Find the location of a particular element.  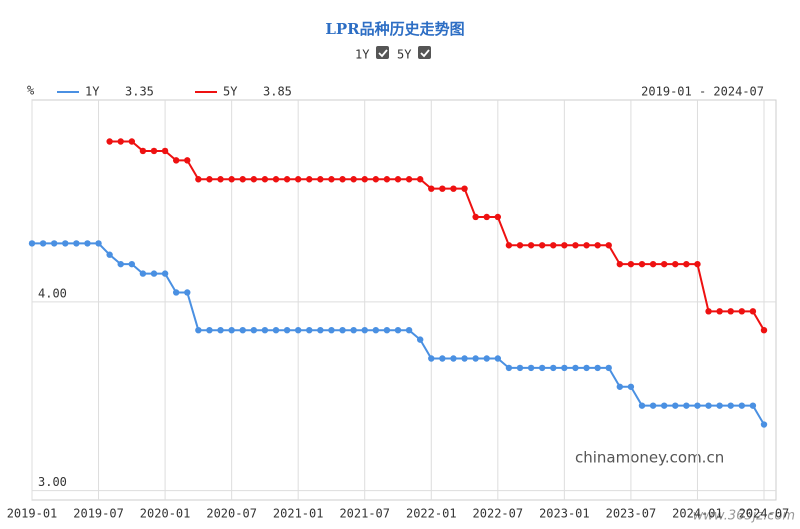

legend-value: 3.85 is located at coordinates (277, 92).